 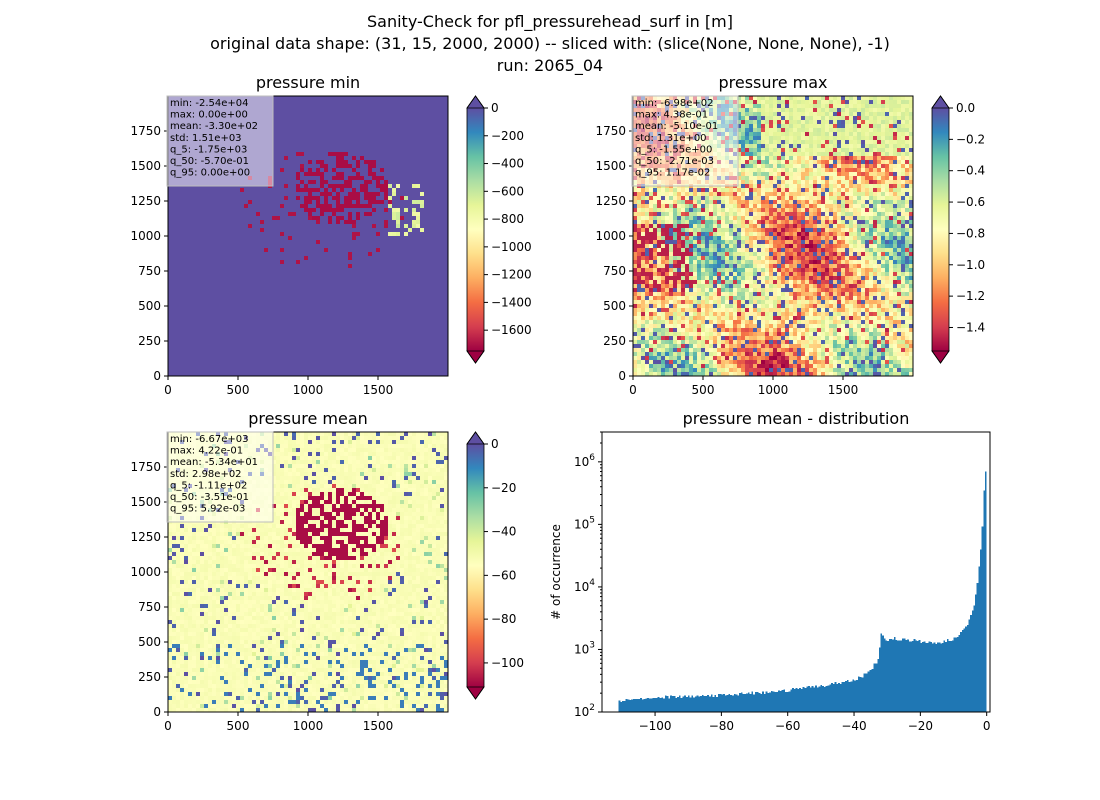 I want to click on x-tick-label: 1000, so click(x=308, y=390).